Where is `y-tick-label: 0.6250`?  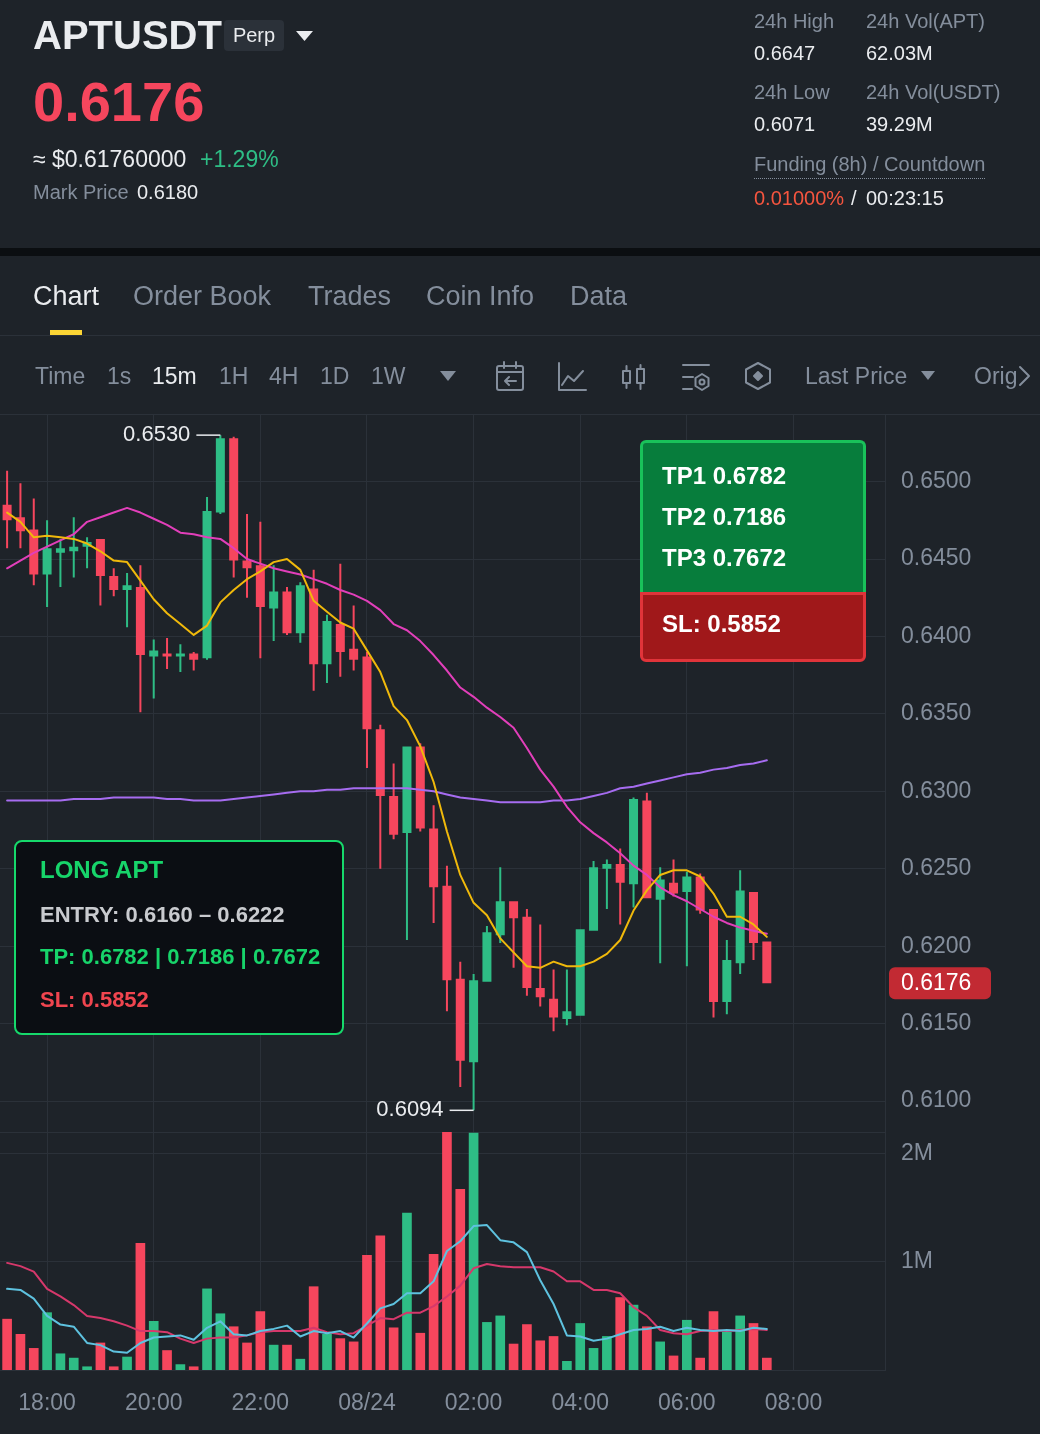
y-tick-label: 0.6250 is located at coordinates (936, 867).